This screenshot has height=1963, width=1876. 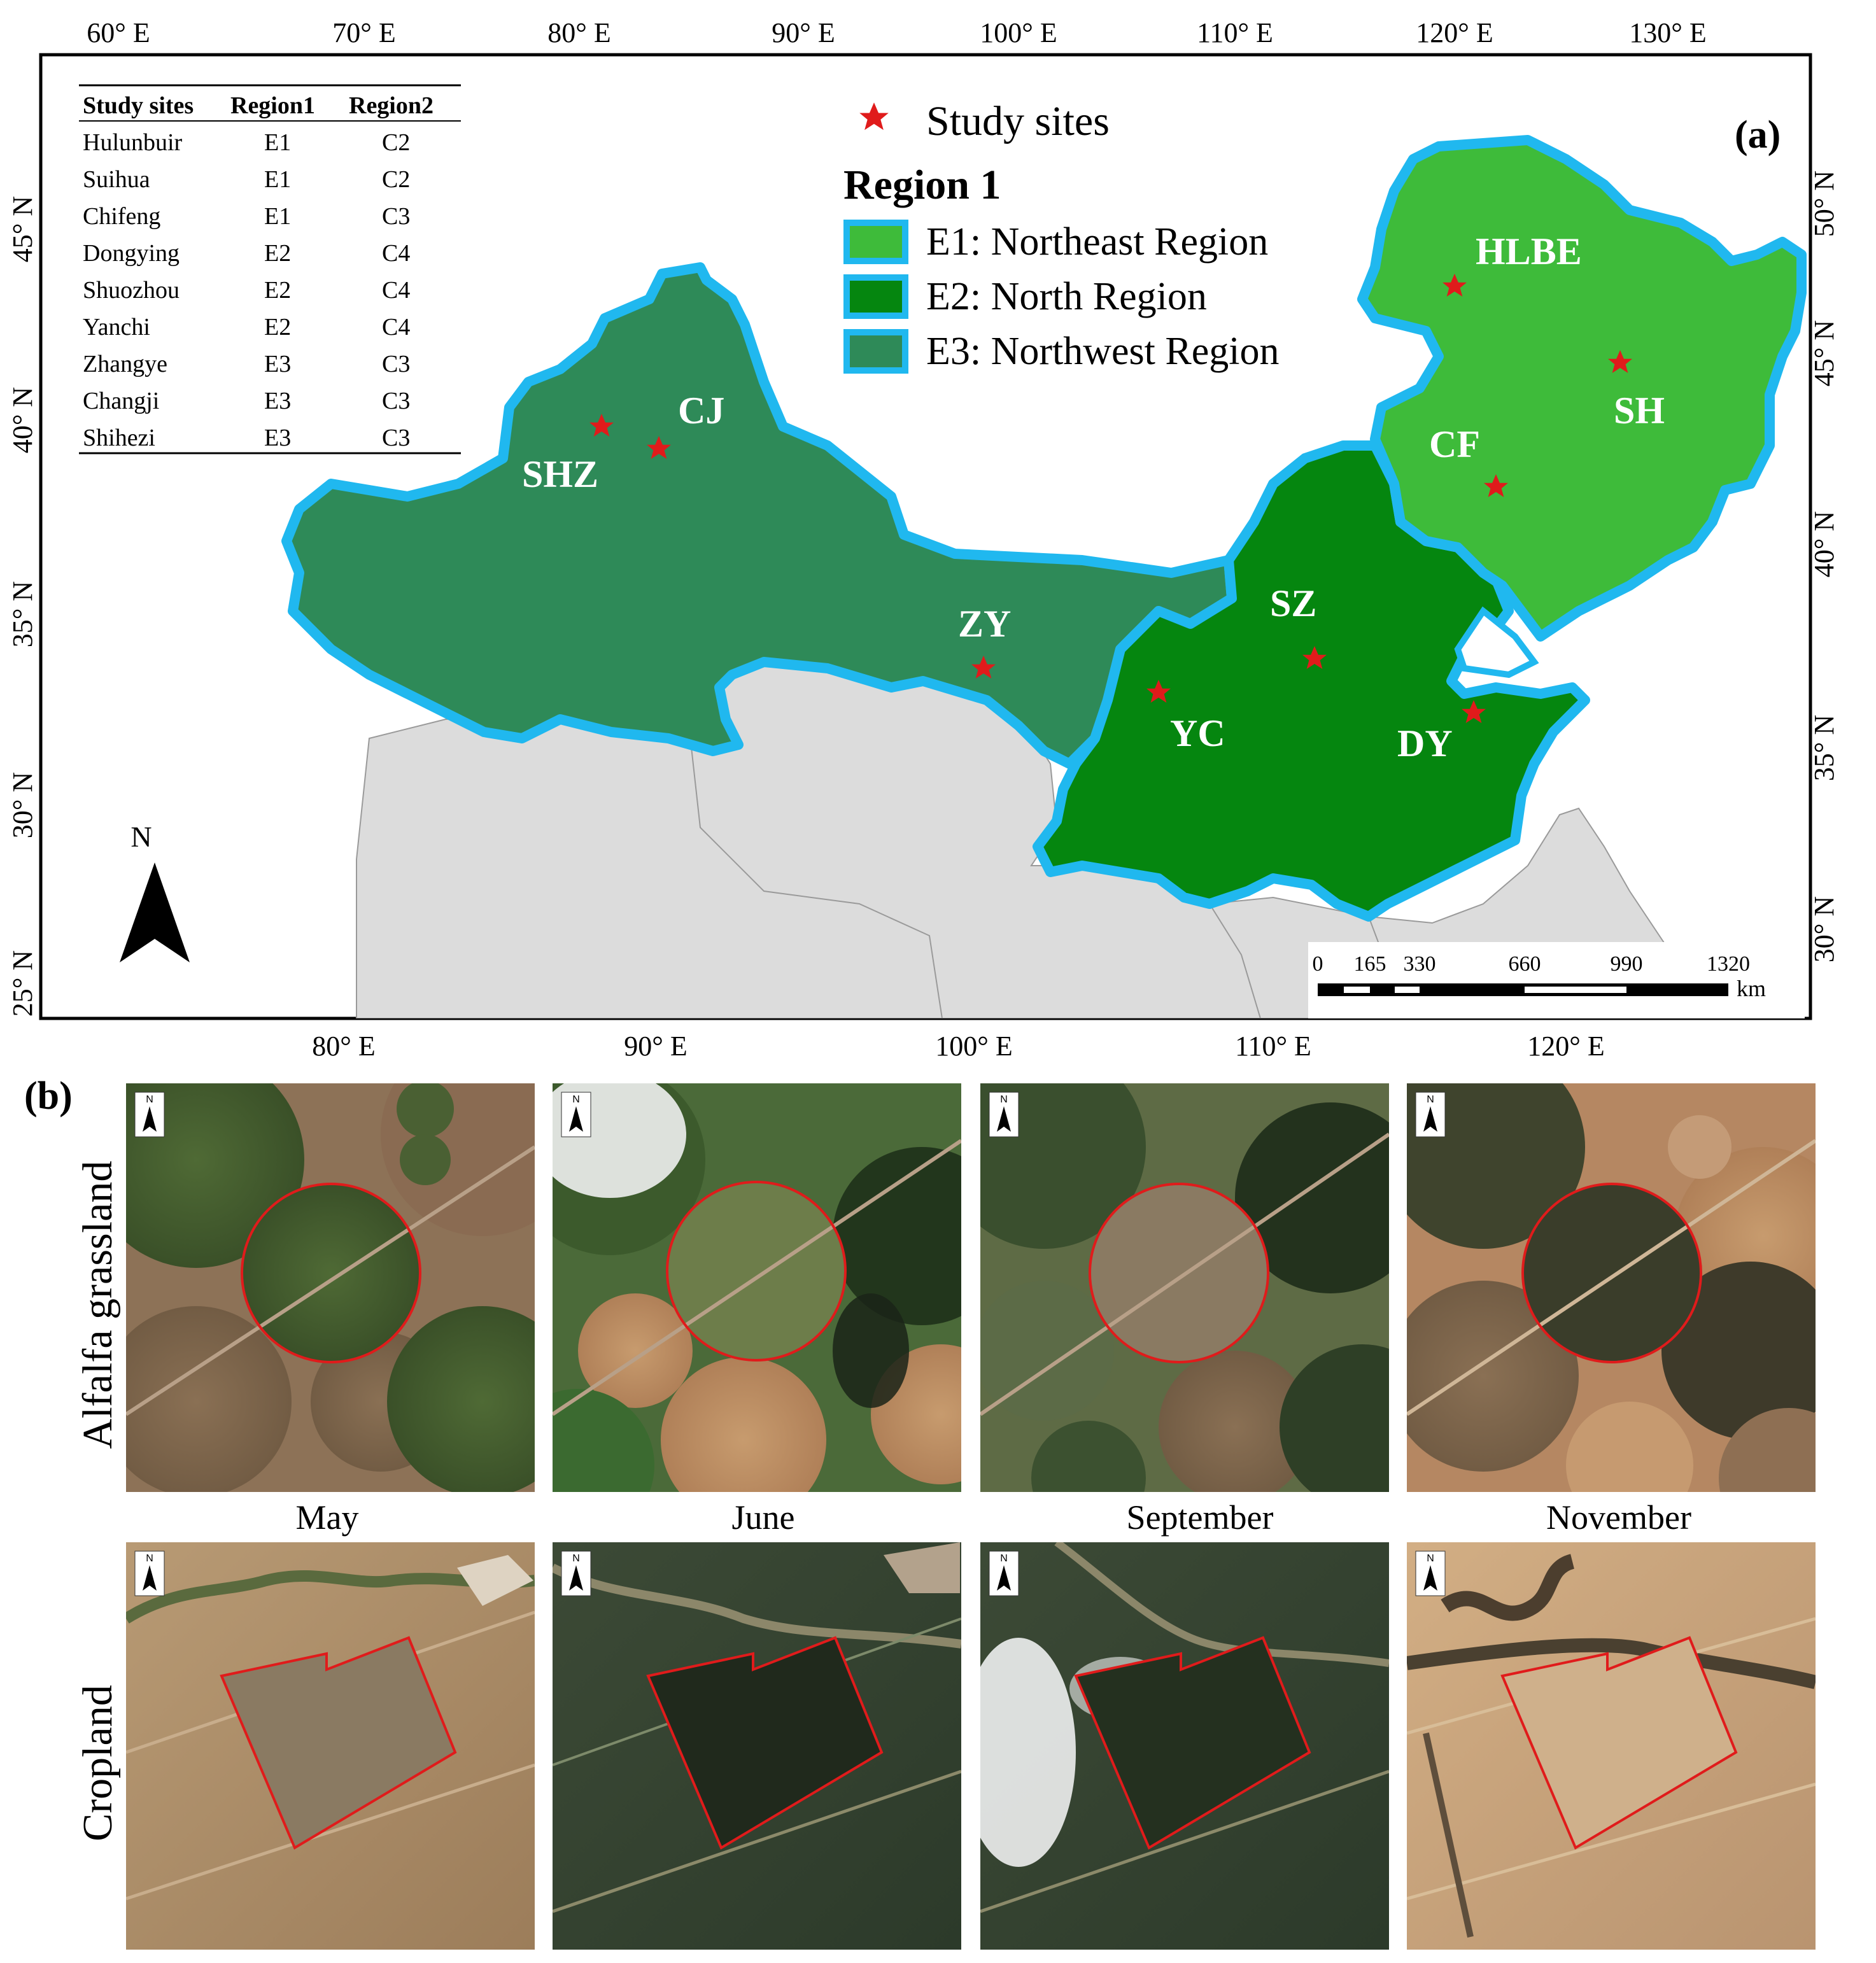 What do you see at coordinates (1197, 733) in the screenshot?
I see `site-label-yc: YC` at bounding box center [1197, 733].